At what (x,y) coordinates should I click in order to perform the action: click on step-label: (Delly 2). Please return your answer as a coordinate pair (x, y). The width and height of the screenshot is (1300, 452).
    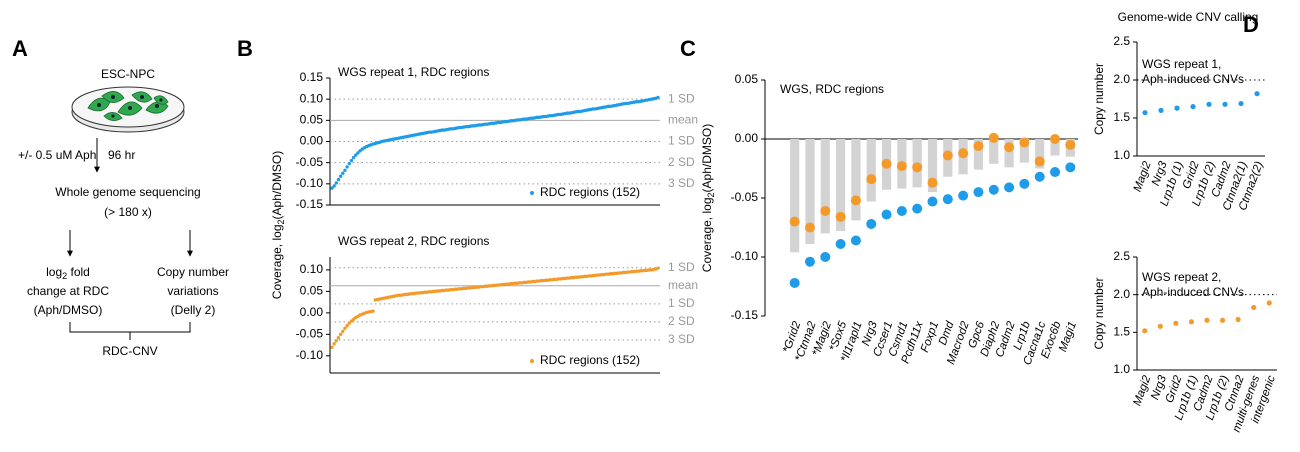
    Looking at the image, I should click on (193, 310).